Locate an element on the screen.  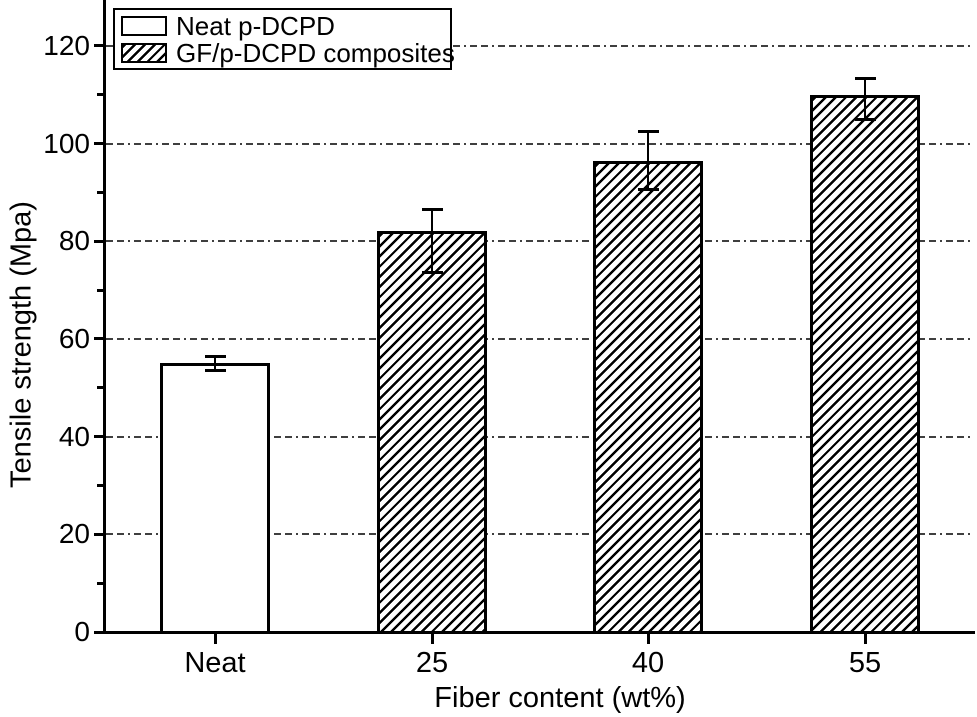
legend: Neat p-DCPD GF/p-DCPD composites is located at coordinates (284, 39).